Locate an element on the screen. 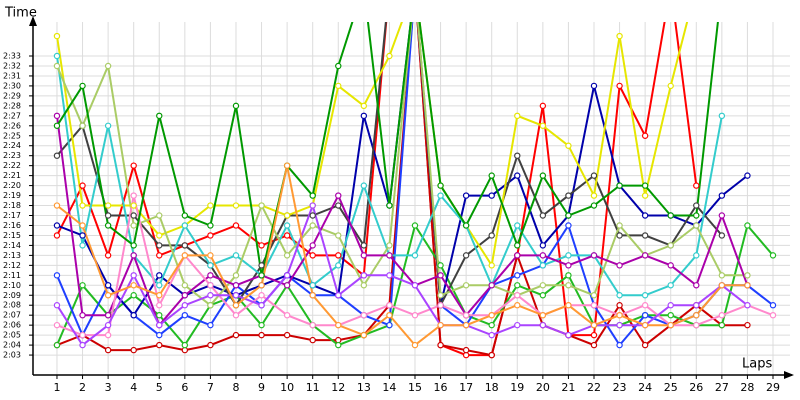 The image size is (800, 400). x-tick-label: 9 is located at coordinates (261, 387).